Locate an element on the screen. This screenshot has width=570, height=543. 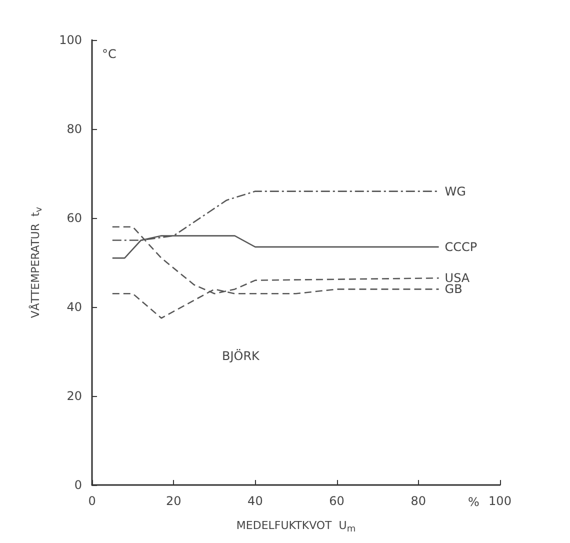
series-label: CCCP is located at coordinates (461, 247).